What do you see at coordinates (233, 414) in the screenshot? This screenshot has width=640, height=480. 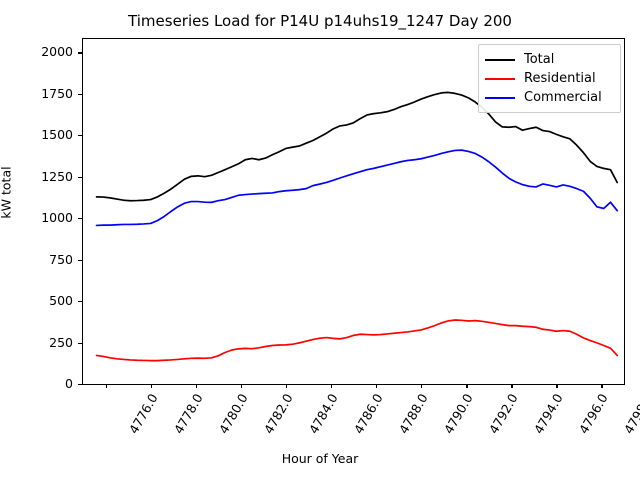 I see `x-tick-label: 4780.0` at bounding box center [233, 414].